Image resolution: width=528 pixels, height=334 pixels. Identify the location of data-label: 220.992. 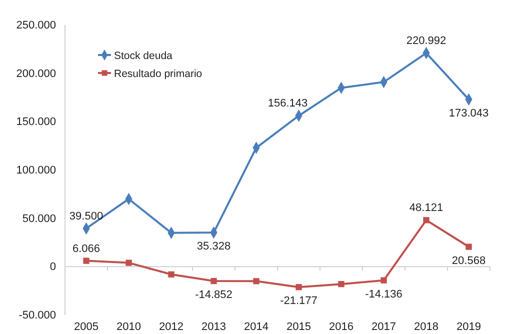
(426, 41).